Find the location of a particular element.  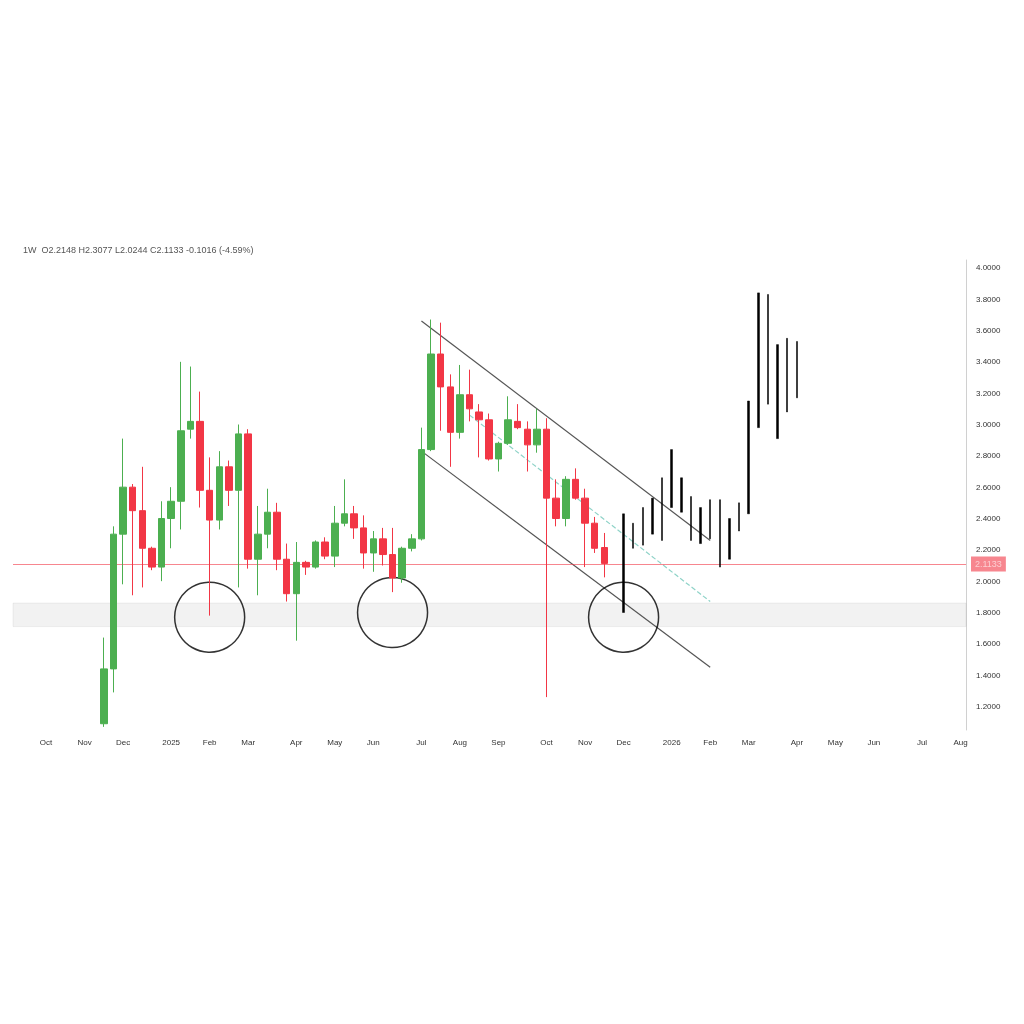

chart-title: 1W O2.2148 H2.3077 L2.0244 C2.1133 -0.1016 (-4.59%) is located at coordinates (138, 249).